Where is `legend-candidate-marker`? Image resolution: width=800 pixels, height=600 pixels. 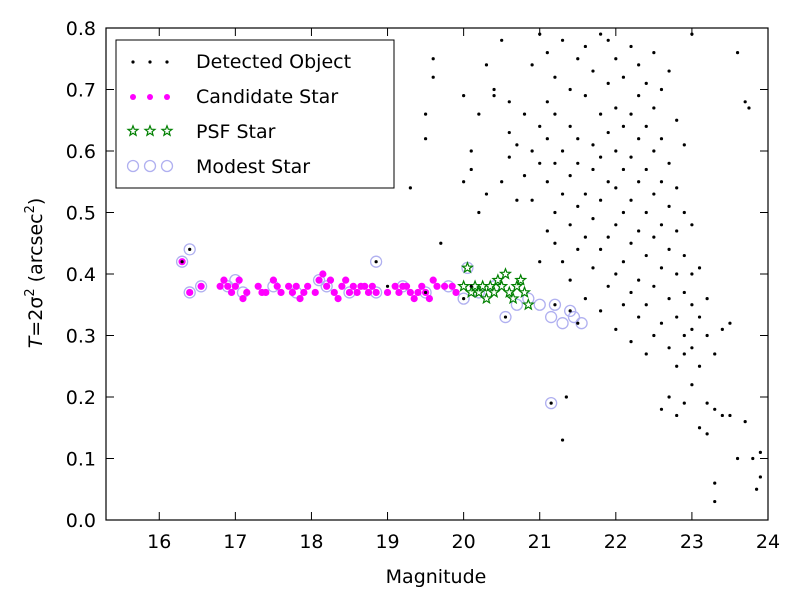
legend-candidate-marker is located at coordinates (133, 97).